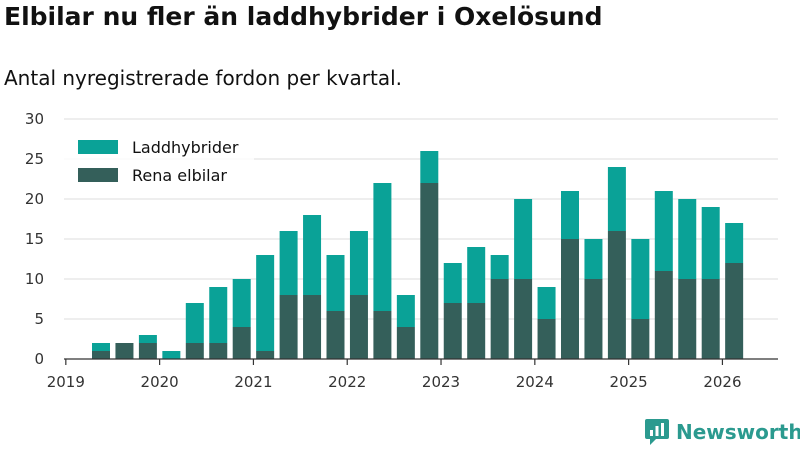  I want to click on y-tick-label: 15, so click(34, 239).